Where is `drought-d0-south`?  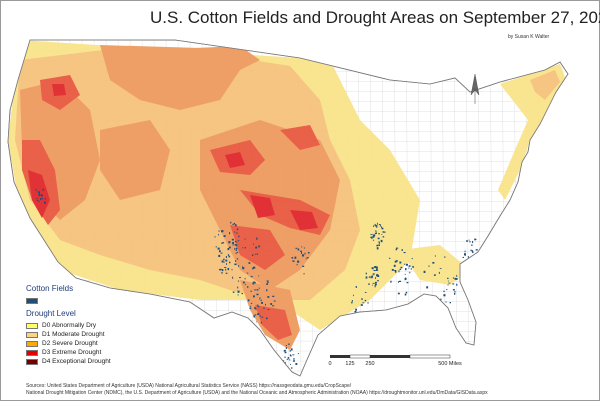
drought-d0-south is located at coordinates (435, 265).